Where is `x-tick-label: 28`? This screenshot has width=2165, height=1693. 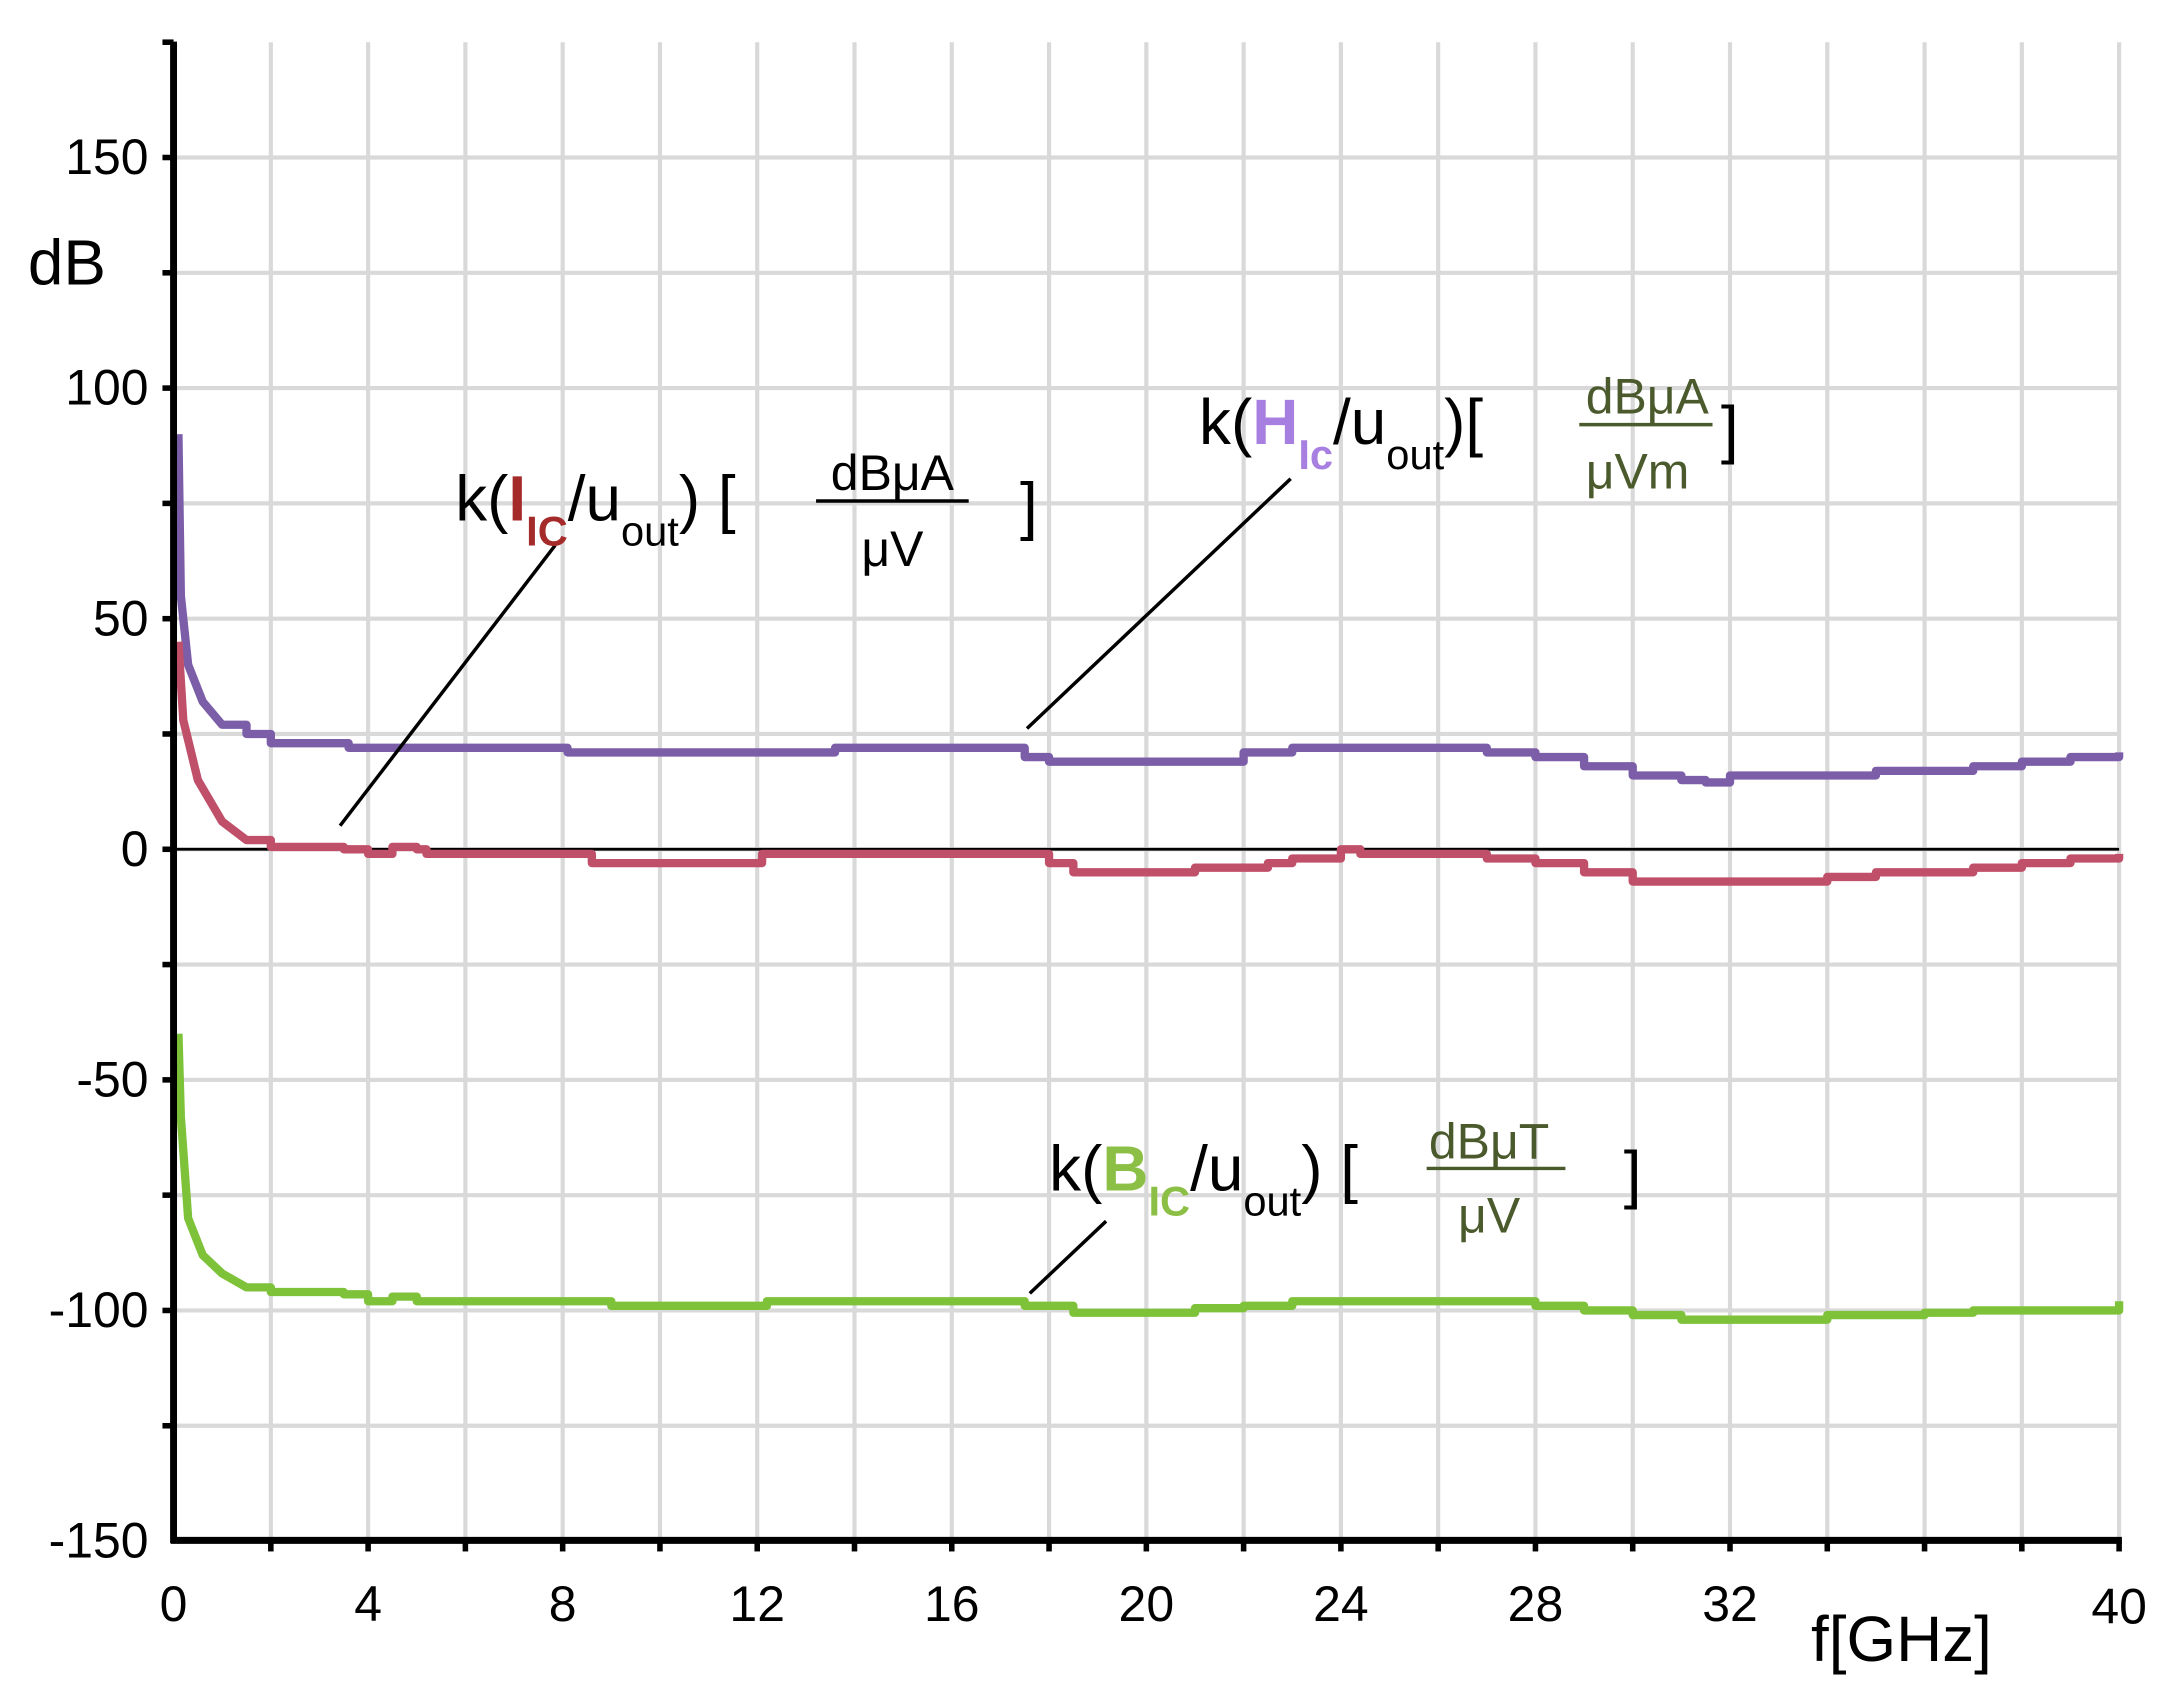
x-tick-label: 28 is located at coordinates (1536, 1604).